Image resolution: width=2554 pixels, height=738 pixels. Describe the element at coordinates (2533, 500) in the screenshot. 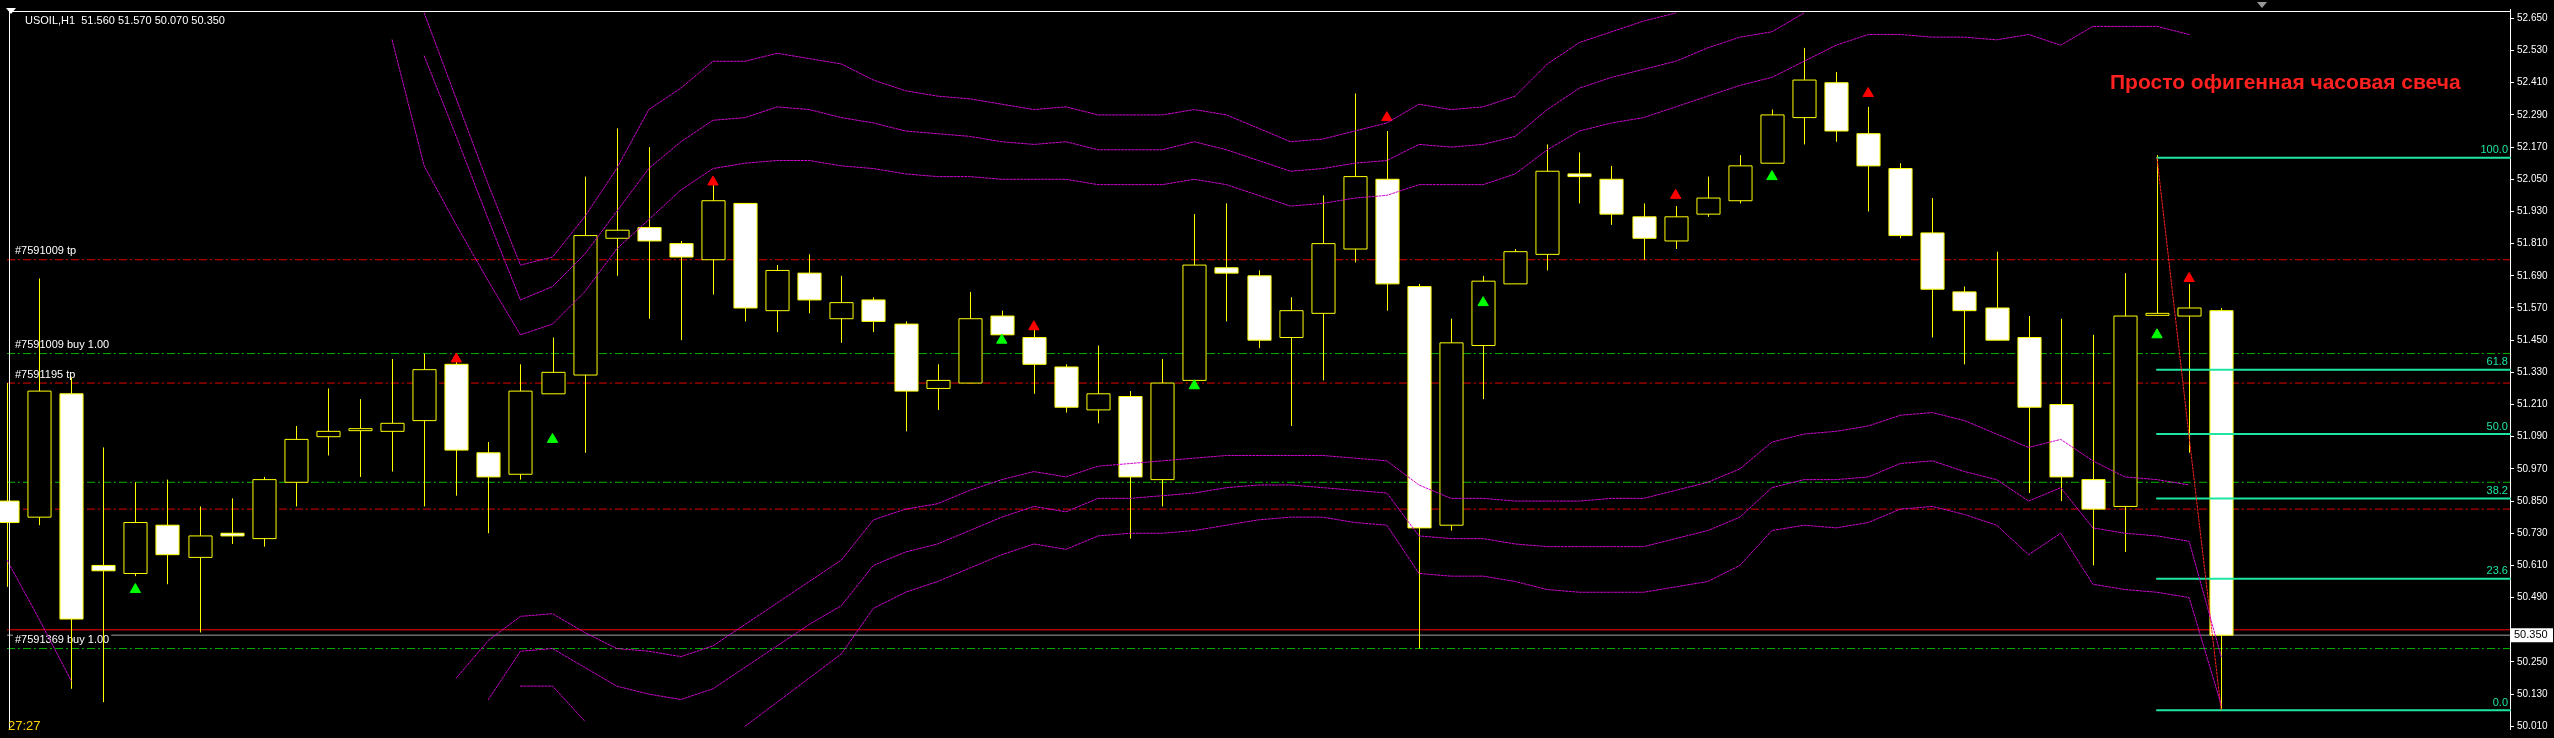

I see `y-tick-label: 50.850` at that location.